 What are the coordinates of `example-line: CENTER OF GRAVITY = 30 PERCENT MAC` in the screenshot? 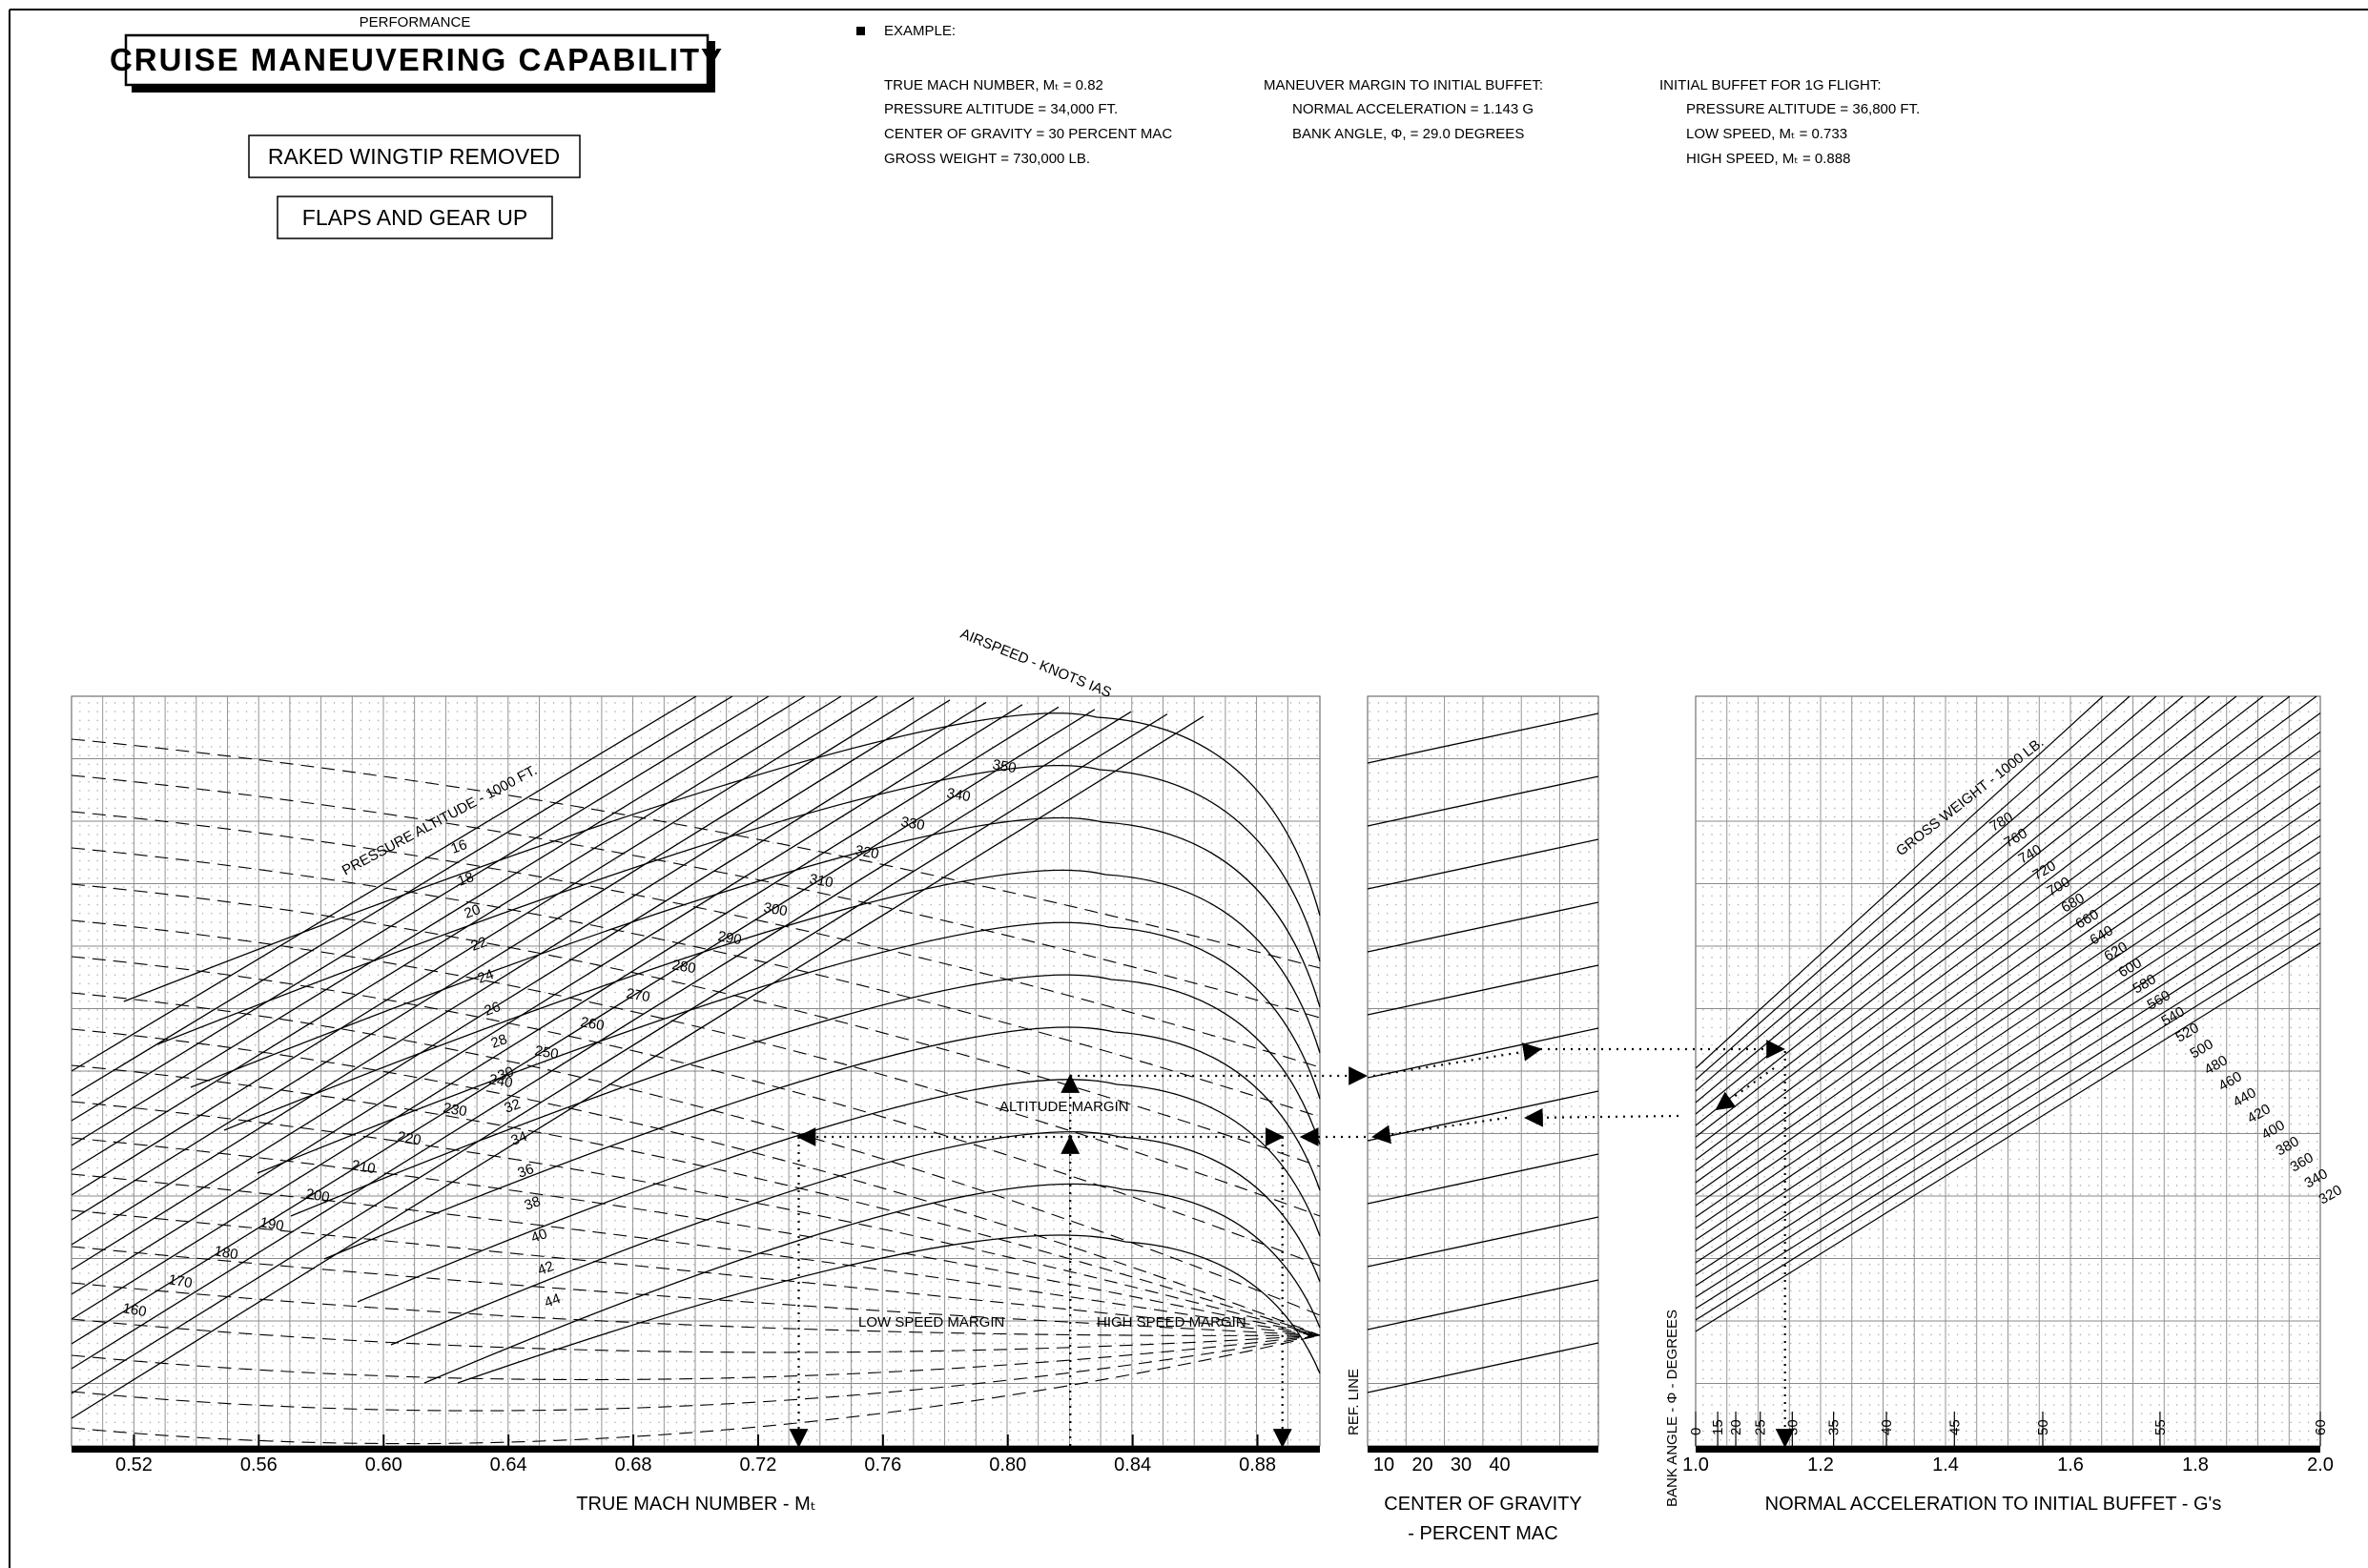 It's located at (1028, 134).